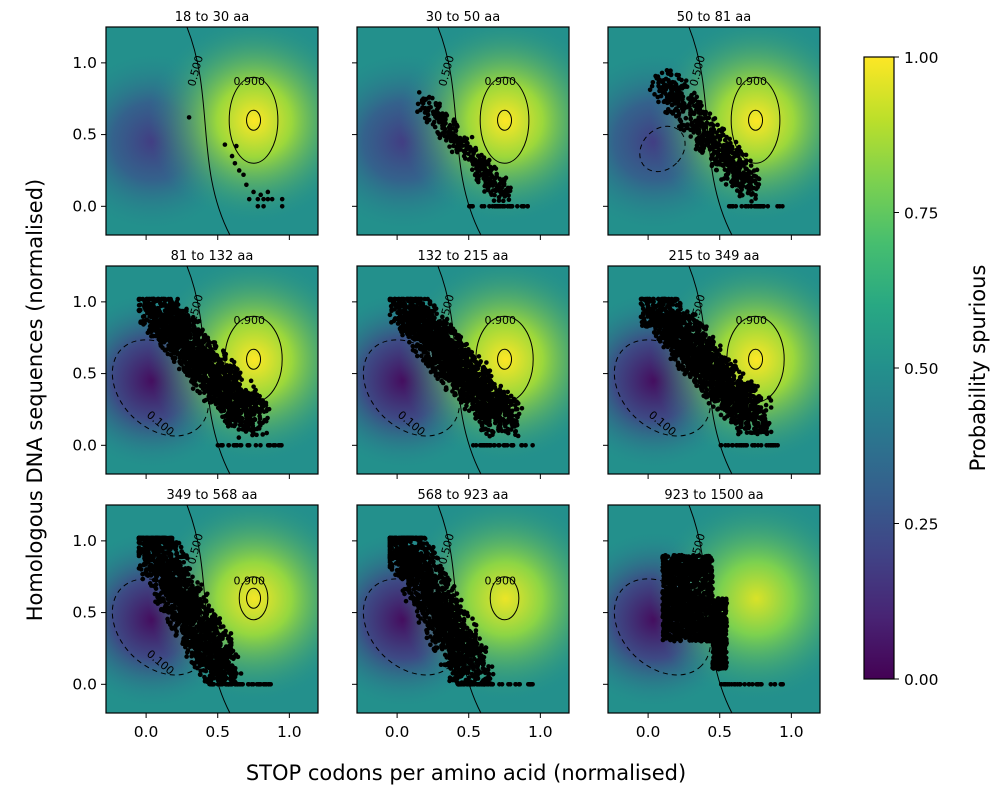 Image resolution: width=1000 pixels, height=812 pixels. I want to click on panel-title: 30 to 50 aa, so click(463, 17).